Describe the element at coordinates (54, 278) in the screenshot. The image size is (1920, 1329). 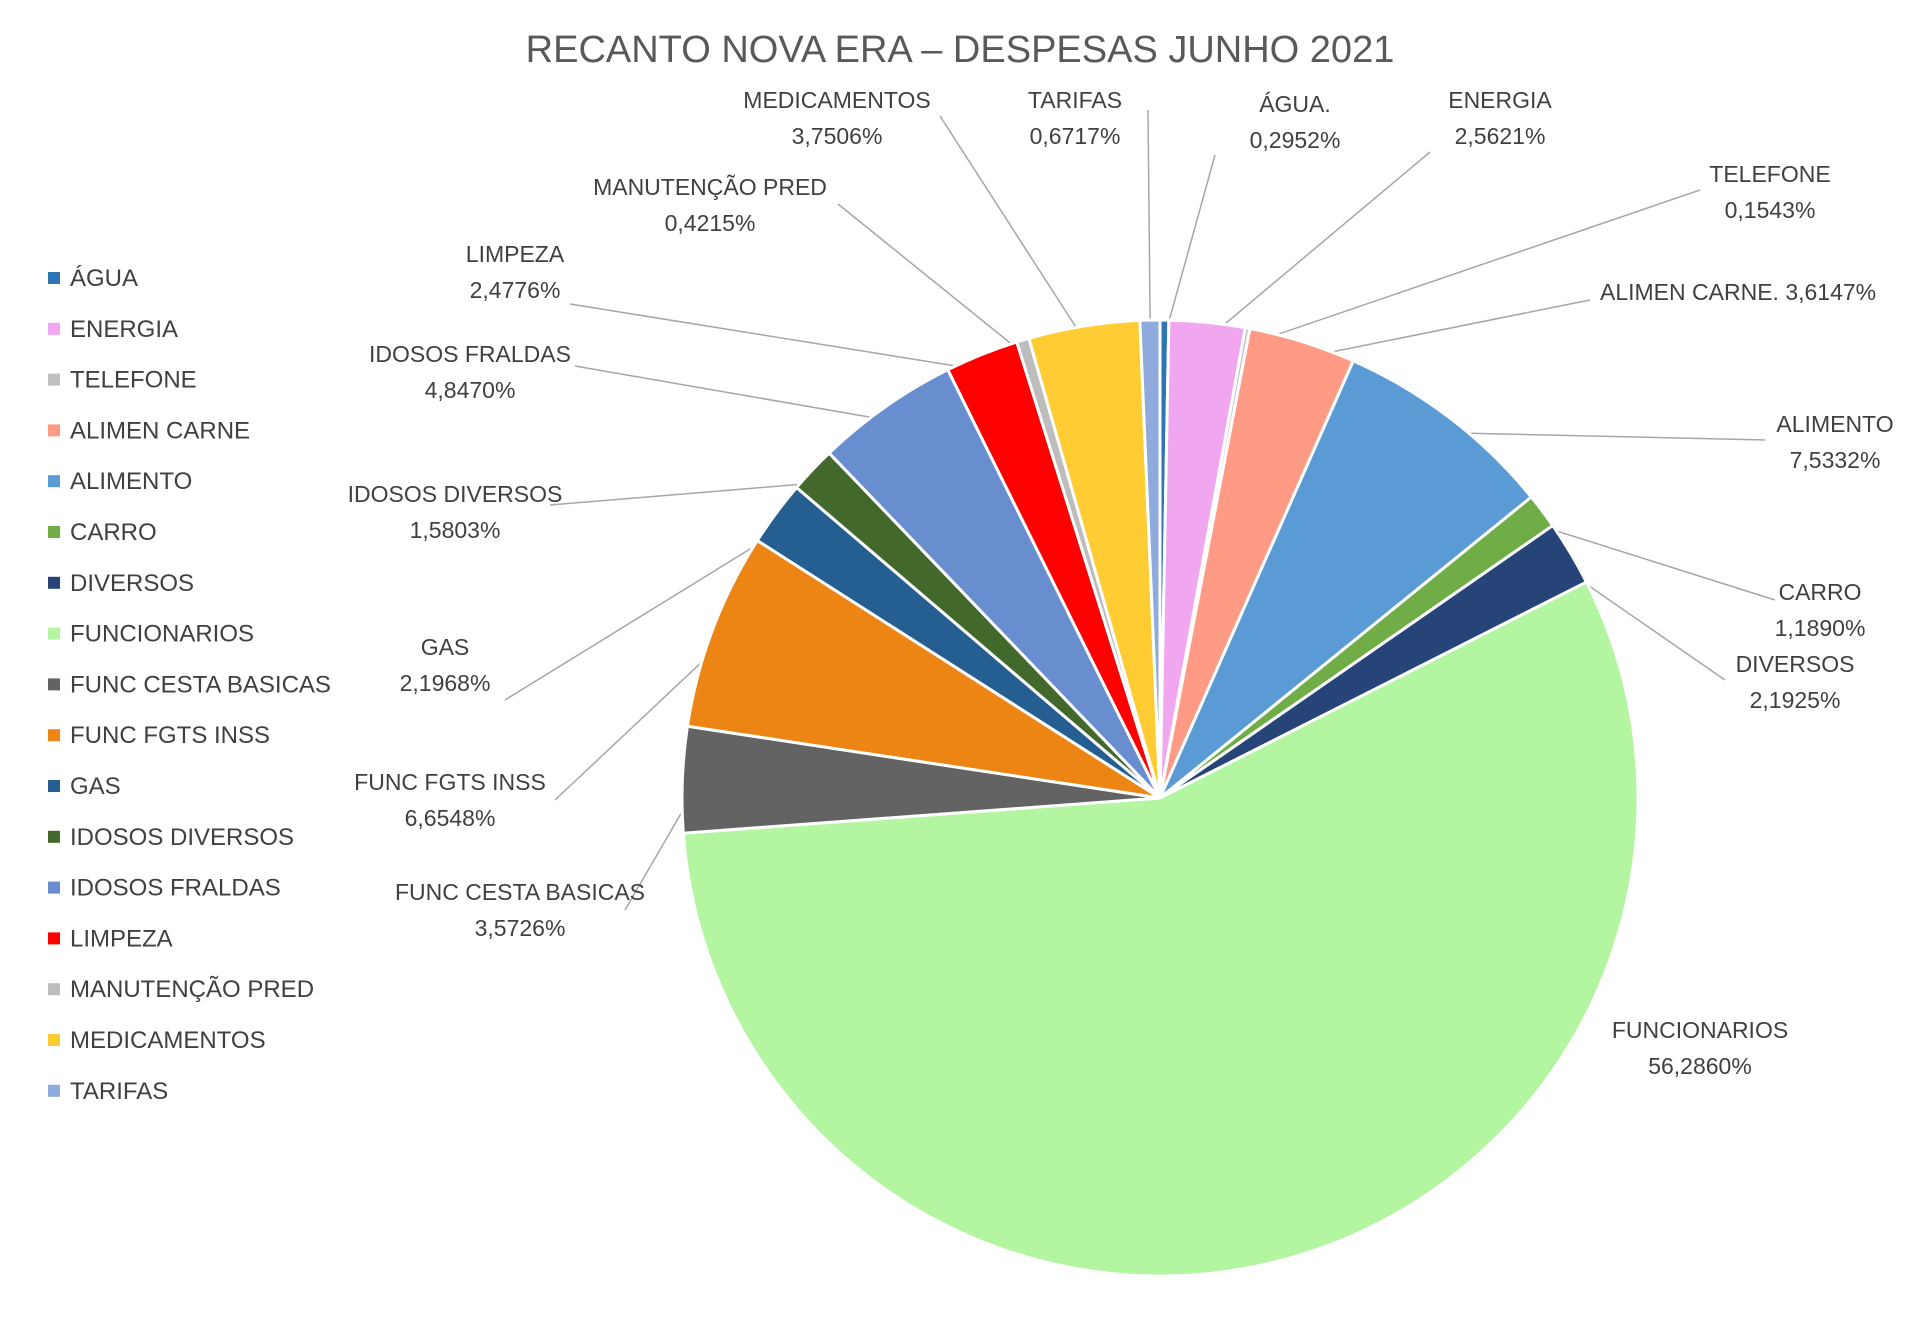
I see `legend-swatch-agua` at that location.